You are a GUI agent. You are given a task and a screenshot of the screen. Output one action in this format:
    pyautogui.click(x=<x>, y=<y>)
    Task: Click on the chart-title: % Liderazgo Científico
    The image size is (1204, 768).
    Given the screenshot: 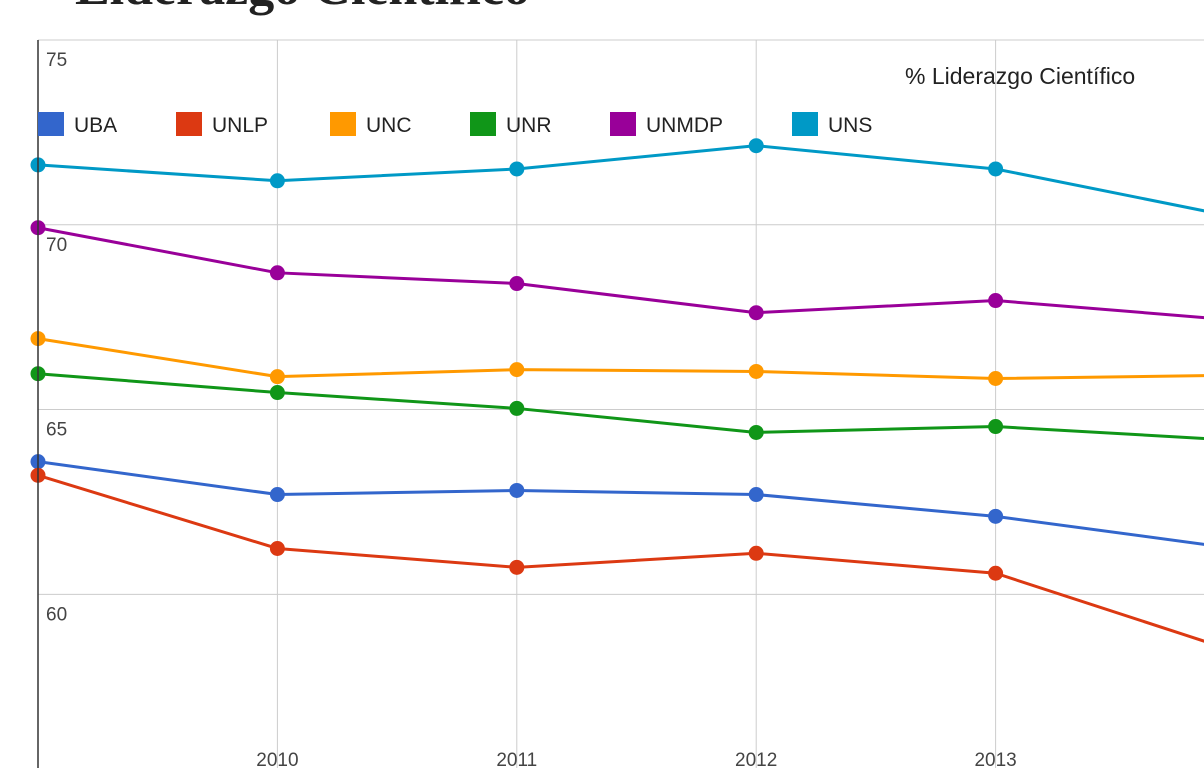 What is the action you would take?
    pyautogui.click(x=1020, y=76)
    